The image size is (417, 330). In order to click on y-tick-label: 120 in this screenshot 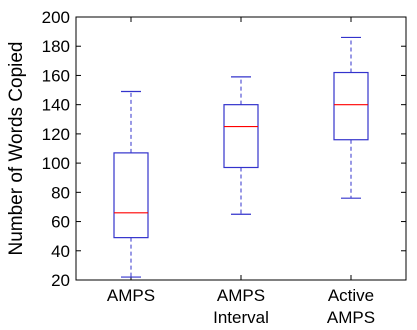, I will do `click(56, 134)`.